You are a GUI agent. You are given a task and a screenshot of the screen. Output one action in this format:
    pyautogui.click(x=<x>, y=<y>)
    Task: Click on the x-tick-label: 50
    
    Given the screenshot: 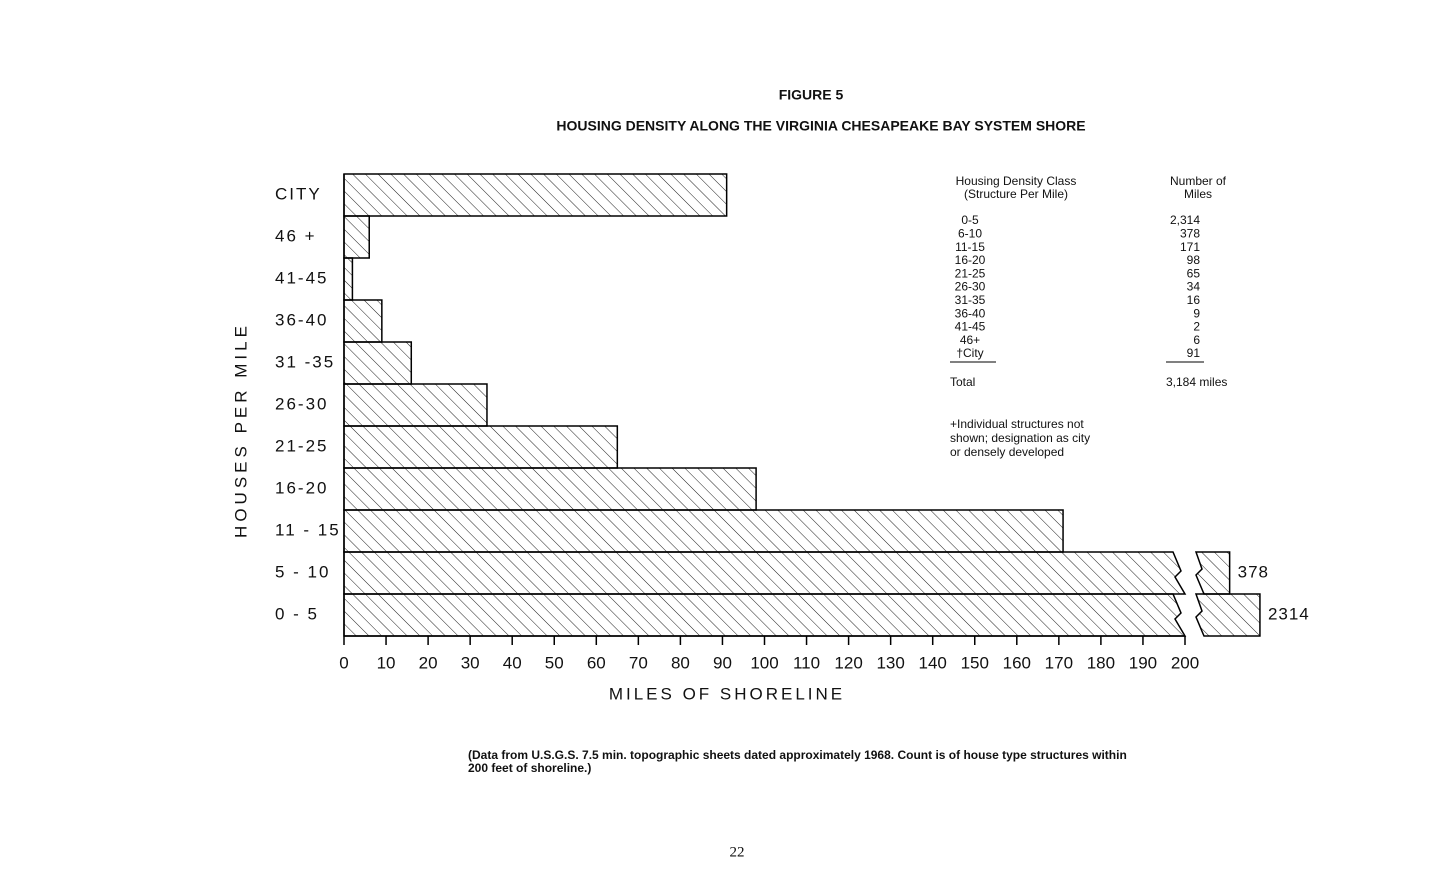 What is the action you would take?
    pyautogui.click(x=554, y=662)
    